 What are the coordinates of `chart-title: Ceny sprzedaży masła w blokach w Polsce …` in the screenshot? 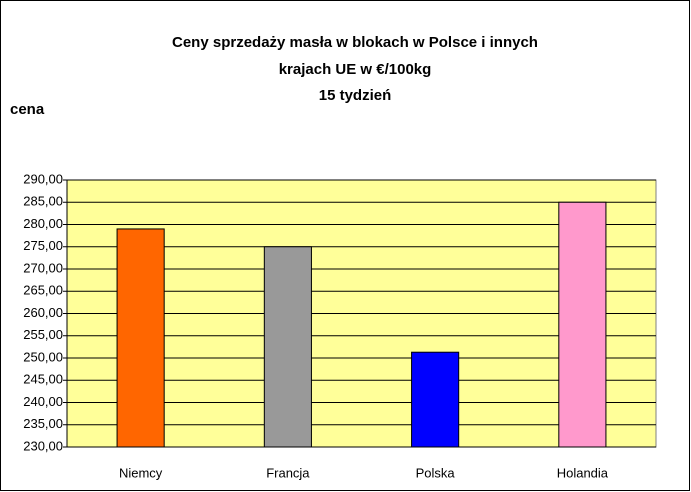 It's located at (355, 42).